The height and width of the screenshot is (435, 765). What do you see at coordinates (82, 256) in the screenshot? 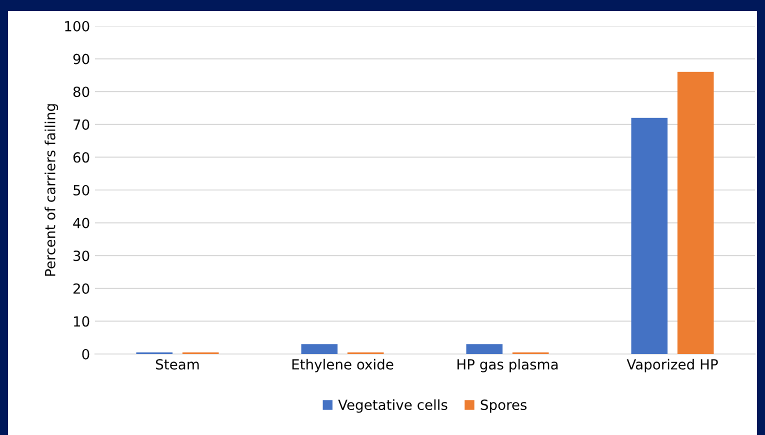
I see `y-tick-label: 30` at bounding box center [82, 256].